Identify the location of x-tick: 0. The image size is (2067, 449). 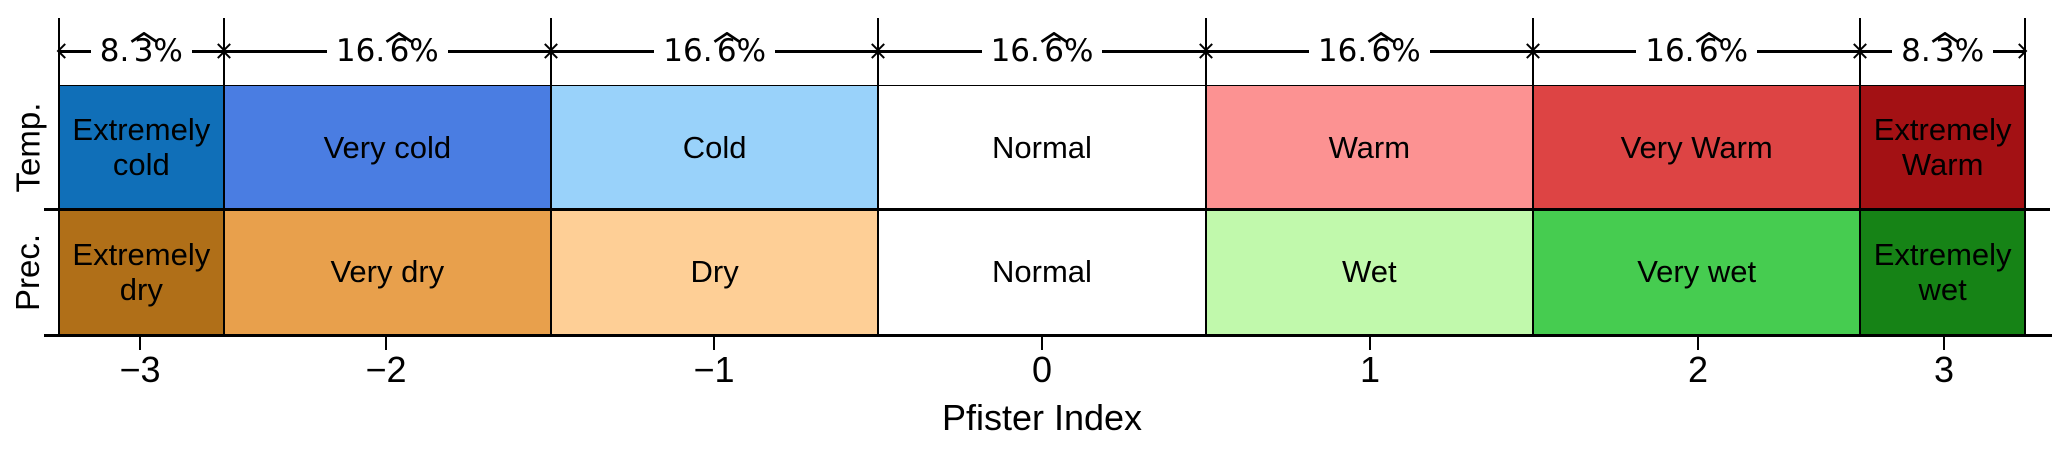
(1042, 363).